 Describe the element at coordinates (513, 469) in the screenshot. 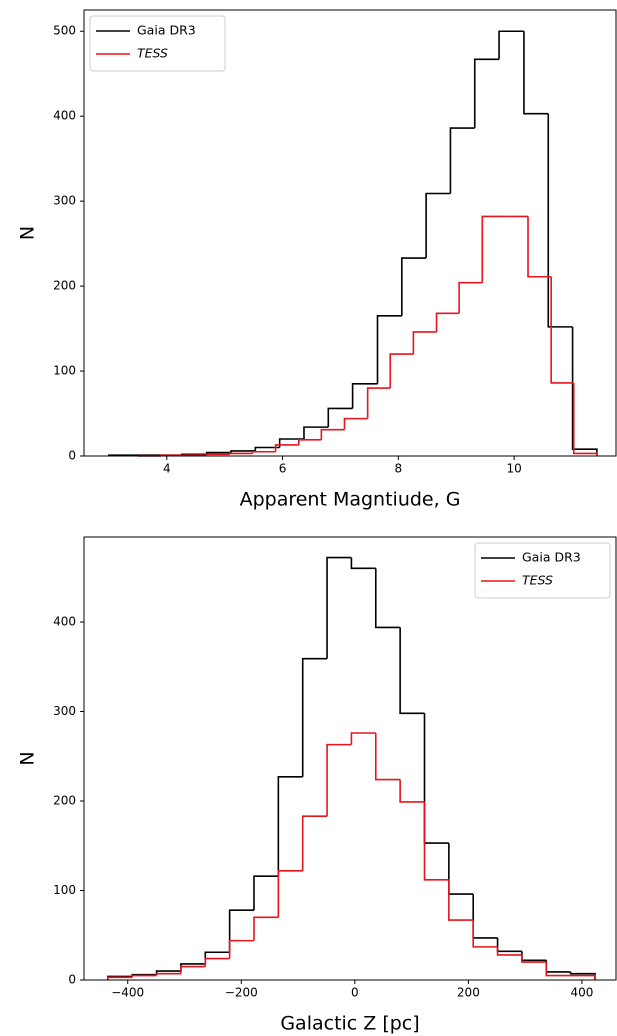

I see `x-tick-label: 10` at that location.